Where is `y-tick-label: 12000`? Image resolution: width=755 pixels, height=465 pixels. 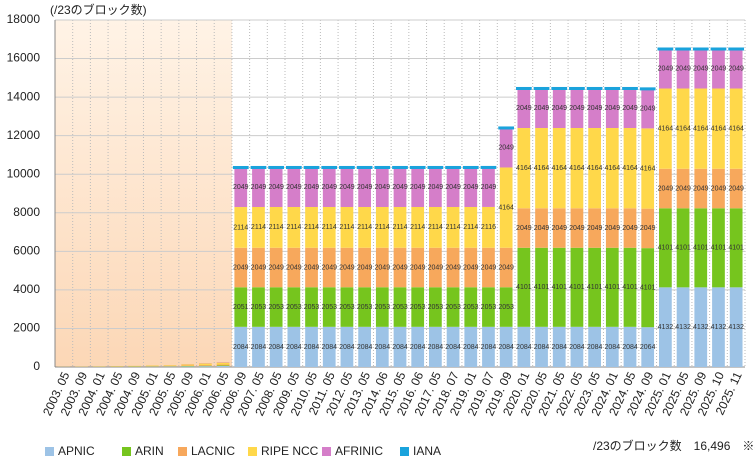 y-tick-label: 12000 is located at coordinates (24, 135).